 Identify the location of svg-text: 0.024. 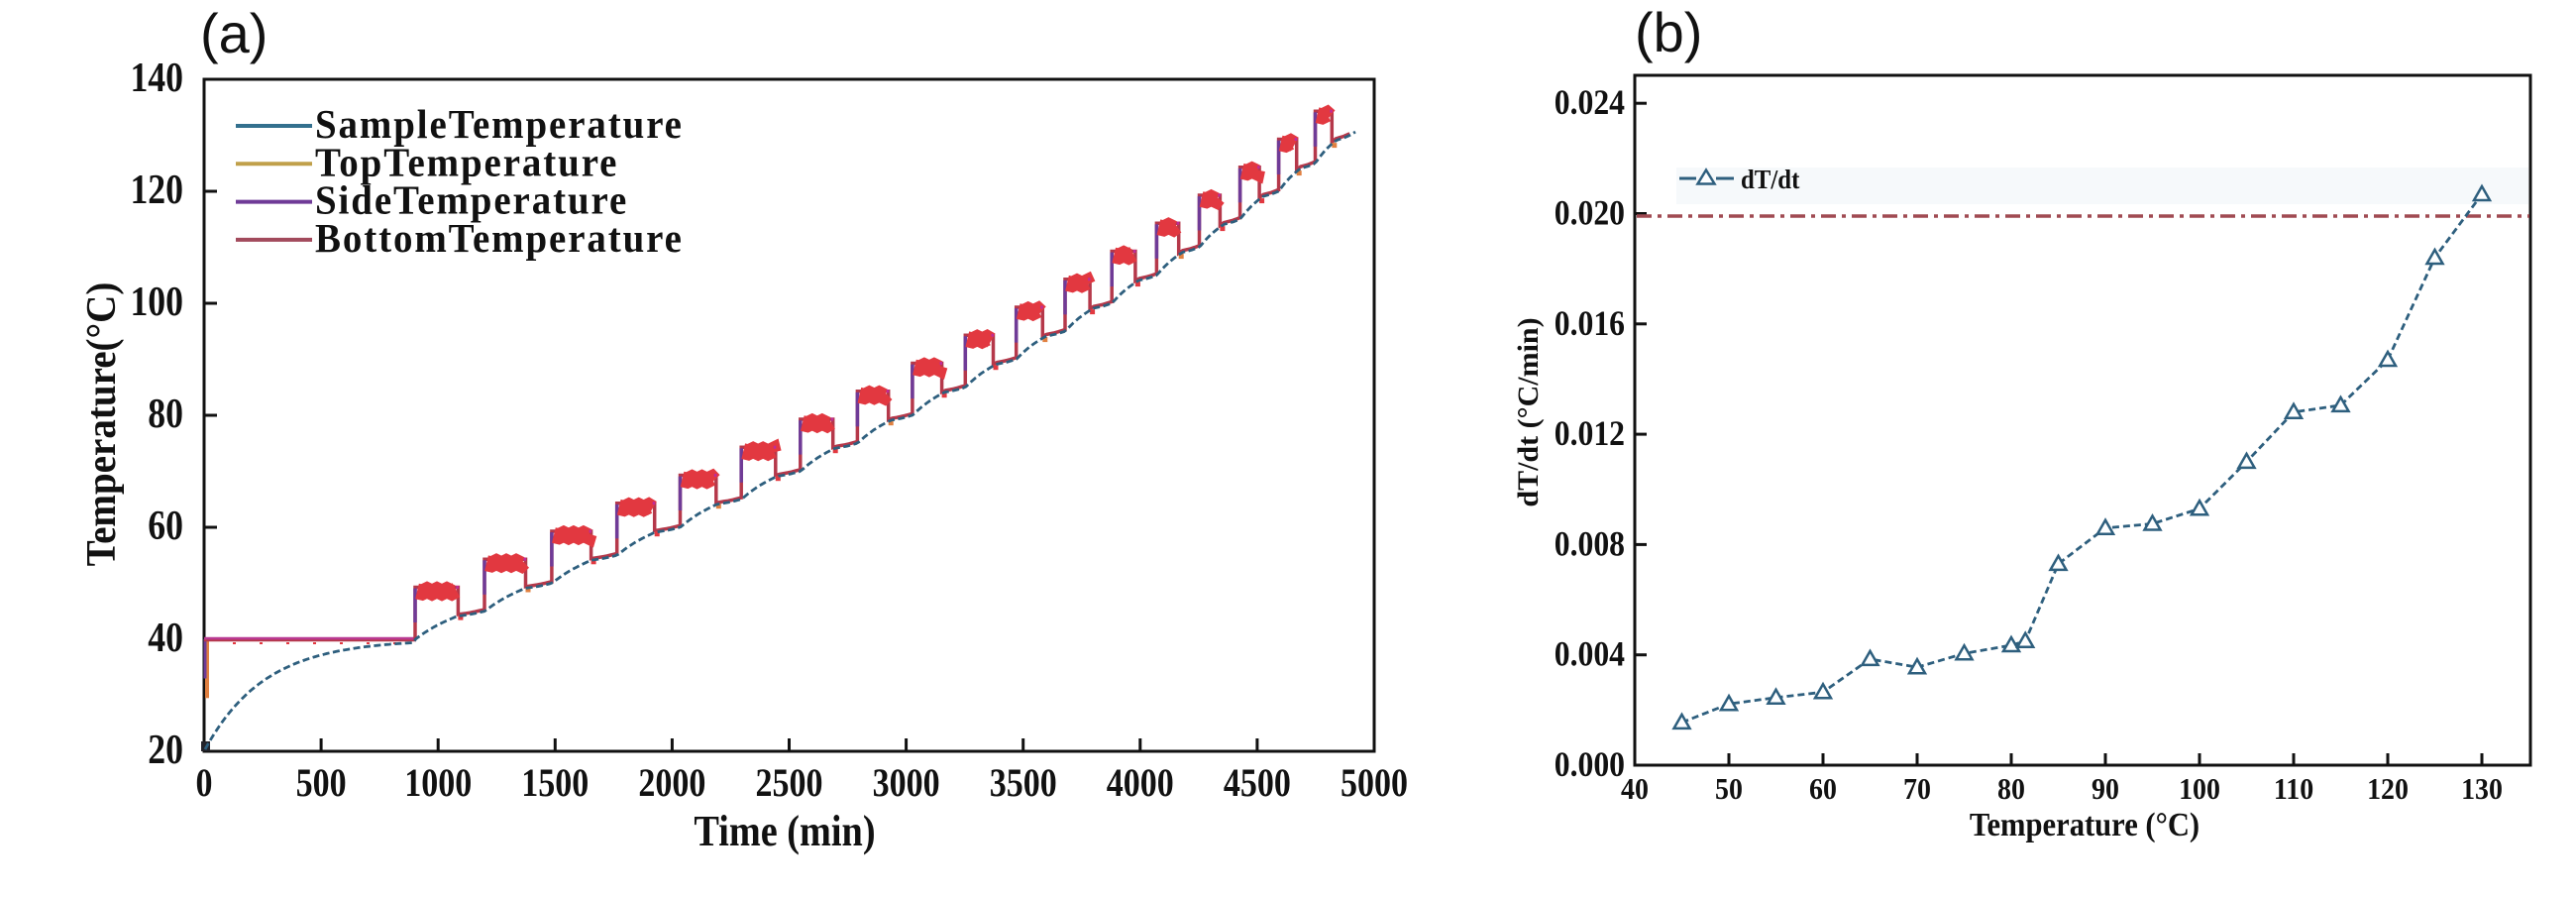
(1590, 102).